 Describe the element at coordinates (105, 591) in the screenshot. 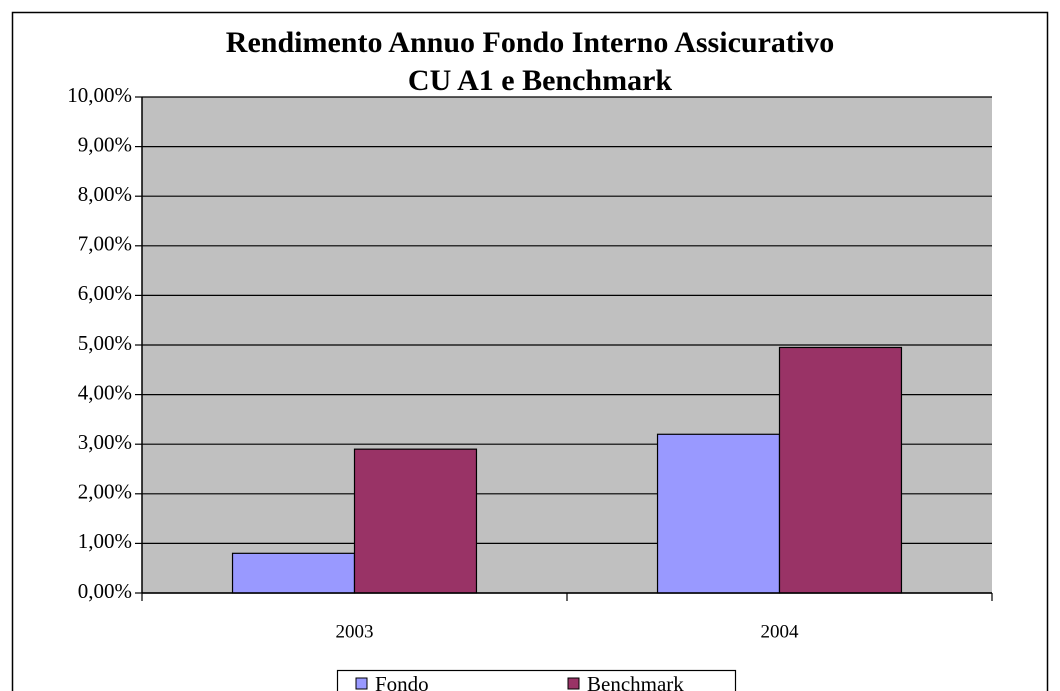

I see `y-tick-label: 0,00%` at that location.